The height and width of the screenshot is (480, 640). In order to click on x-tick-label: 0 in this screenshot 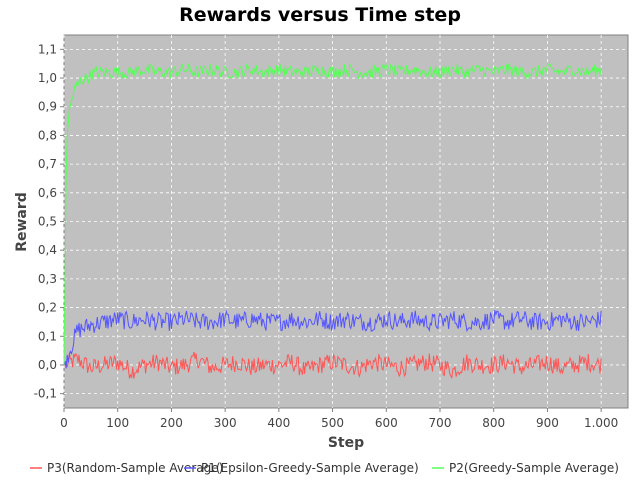, I will do `click(64, 423)`.